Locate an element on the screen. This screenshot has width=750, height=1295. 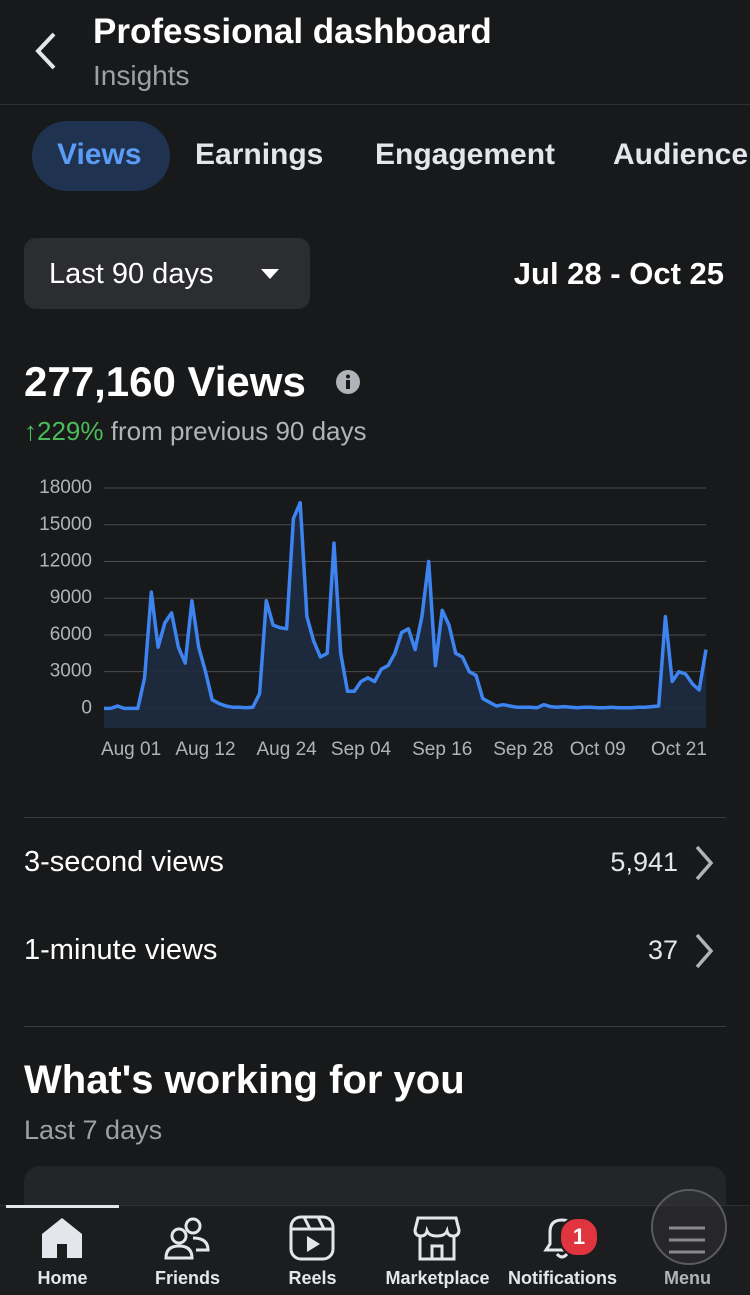
tab-active-bg is located at coordinates (101, 156).